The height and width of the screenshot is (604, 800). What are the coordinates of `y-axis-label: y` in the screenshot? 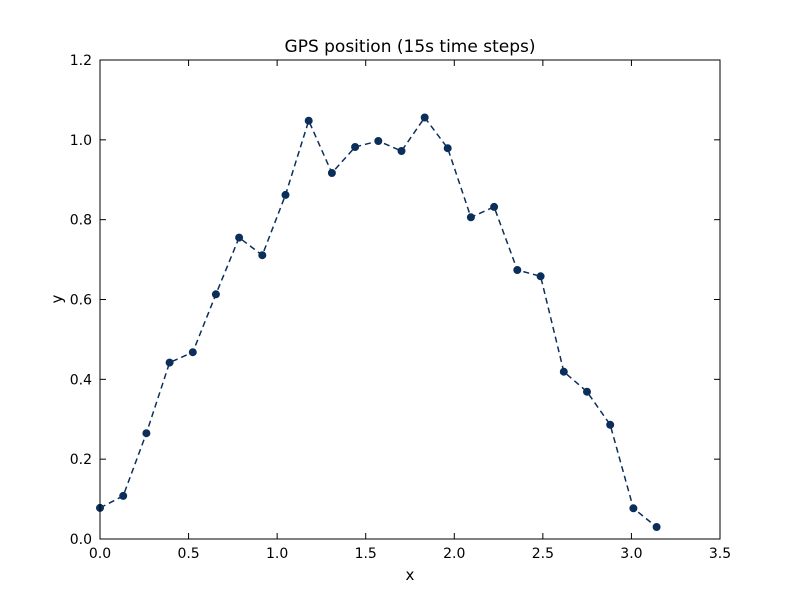 It's located at (57, 298).